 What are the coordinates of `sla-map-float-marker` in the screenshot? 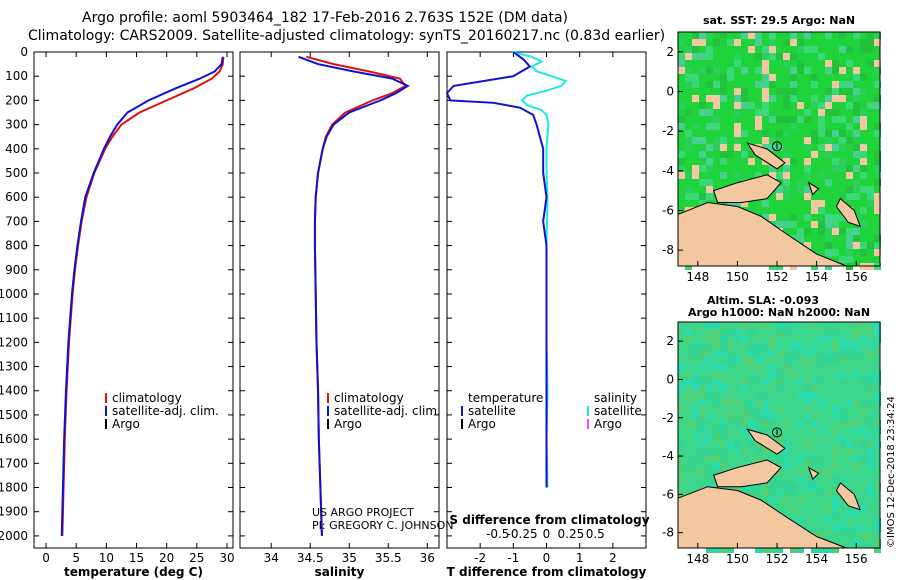 It's located at (777, 432).